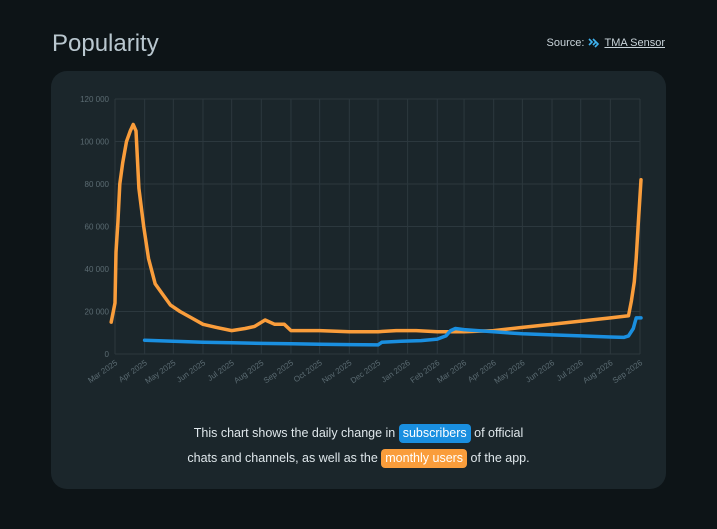 This screenshot has width=717, height=529. Describe the element at coordinates (594, 43) in the screenshot. I see `tma-sensor-logo-icon` at that location.